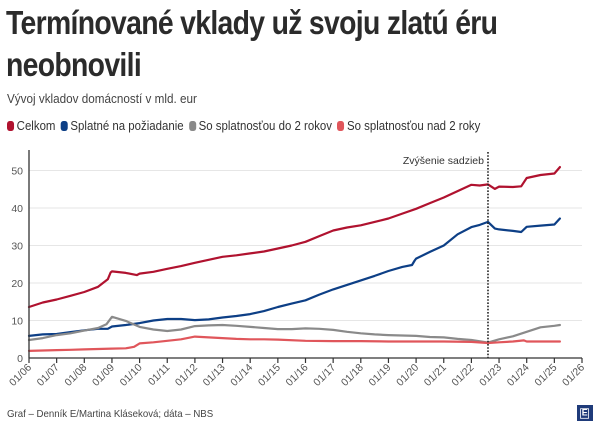 The width and height of the screenshot is (600, 435). I want to click on x-tick-label: 01/09, so click(103, 375).